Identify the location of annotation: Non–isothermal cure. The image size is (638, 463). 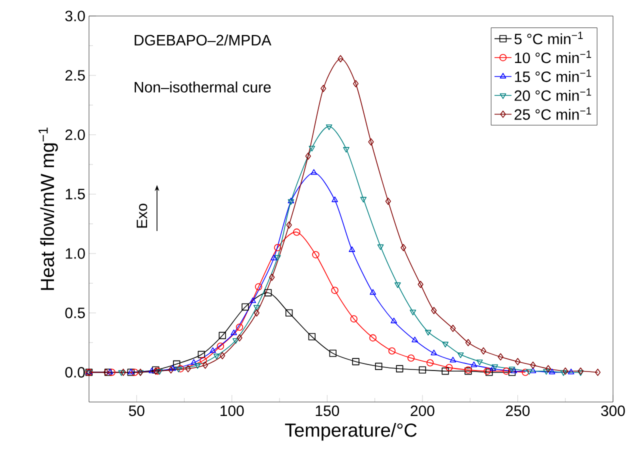
(202, 87).